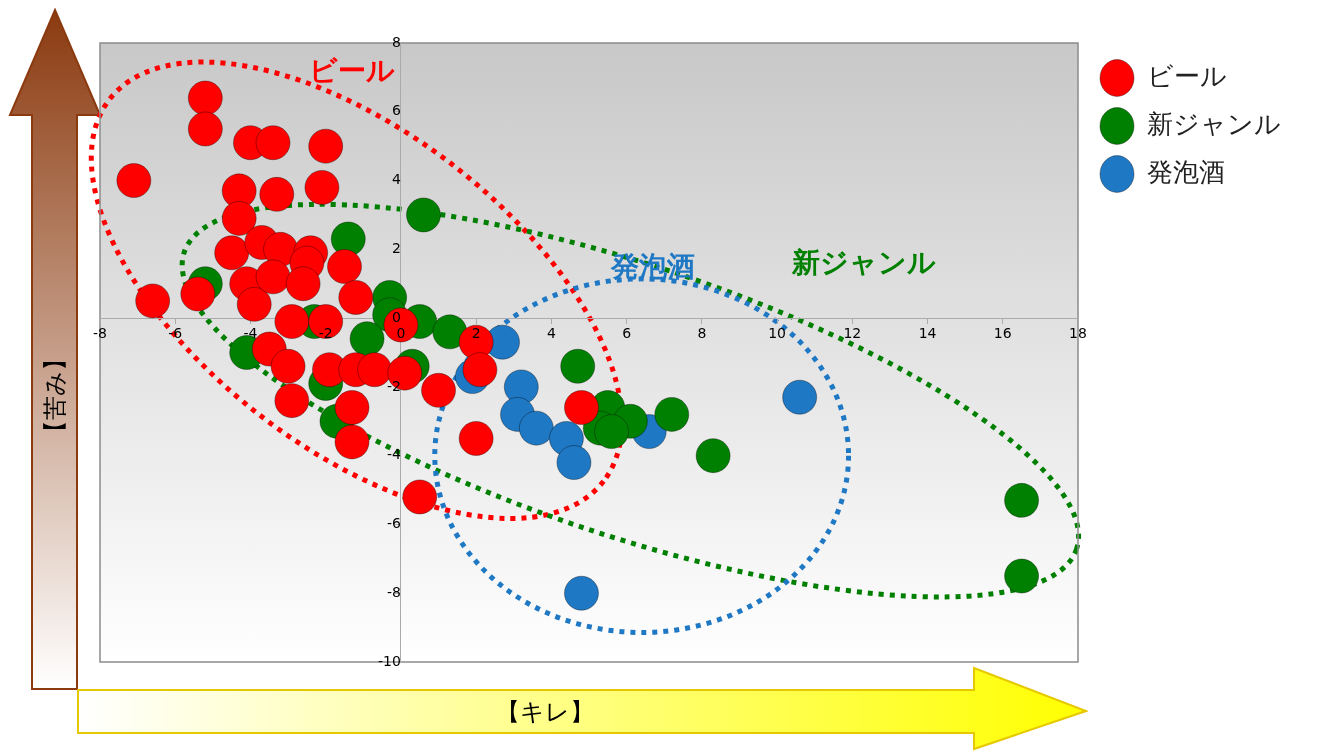  I want to click on y-tick-label: -6, so click(394, 523).